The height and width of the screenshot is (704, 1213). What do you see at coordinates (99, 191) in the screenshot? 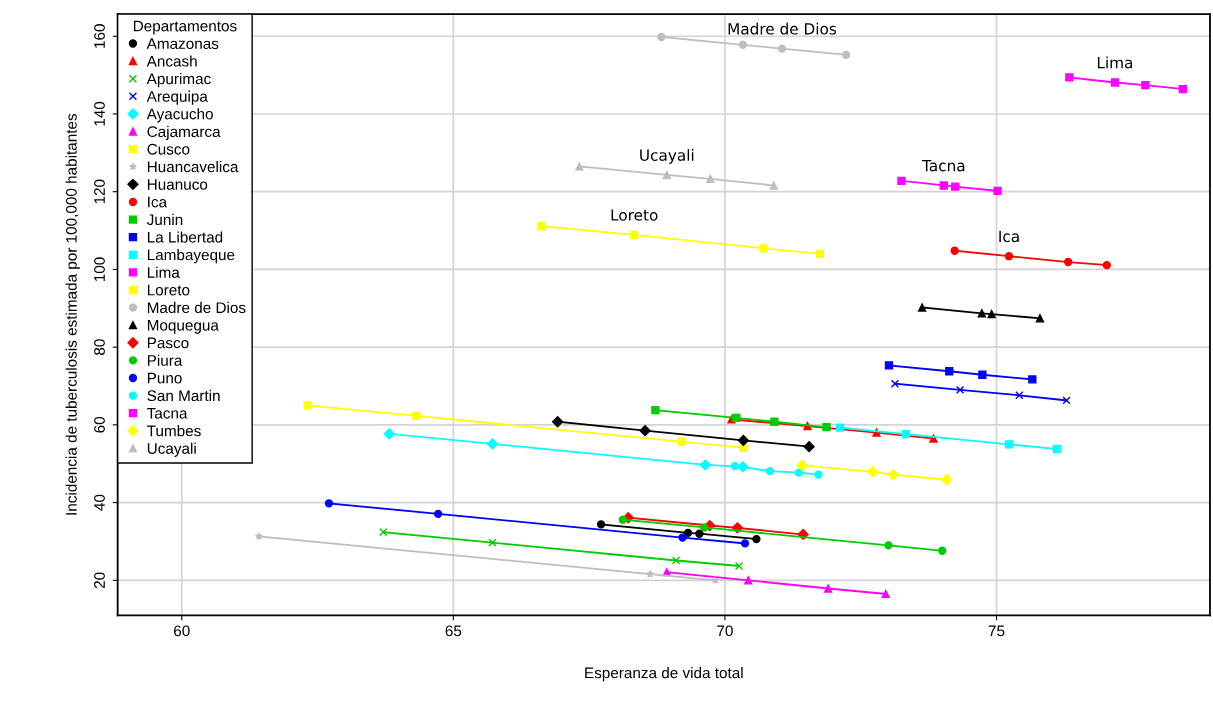
I see `y-tick-label: 120` at bounding box center [99, 191].